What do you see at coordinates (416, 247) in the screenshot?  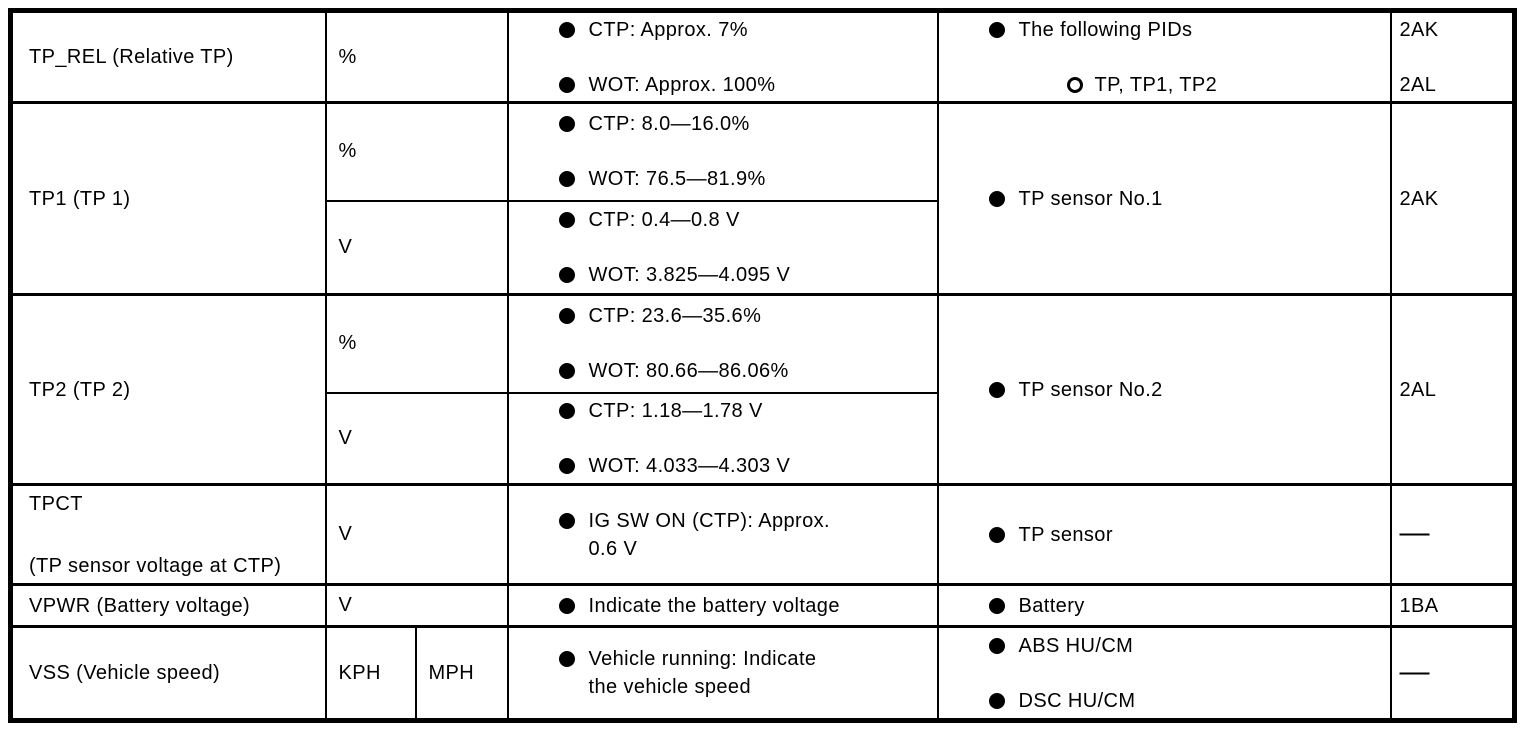 I see `cell-tp1-unit-volt: V` at bounding box center [416, 247].